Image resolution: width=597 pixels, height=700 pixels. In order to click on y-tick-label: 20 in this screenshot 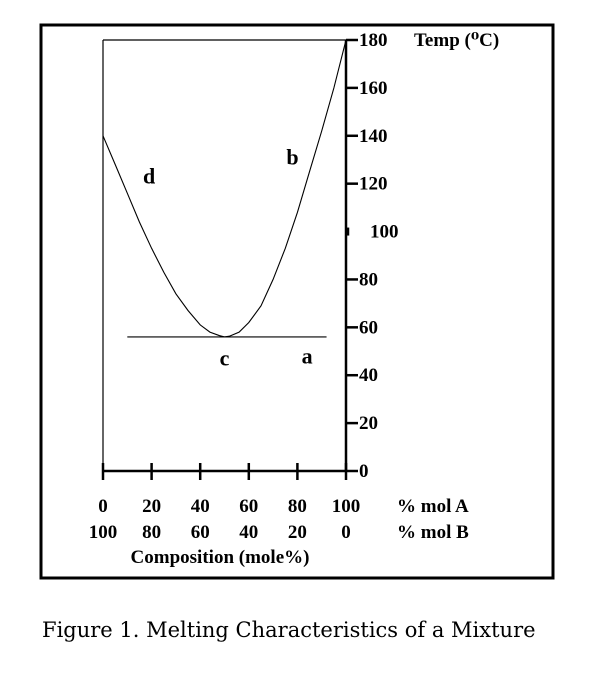, I will do `click(368, 423)`.